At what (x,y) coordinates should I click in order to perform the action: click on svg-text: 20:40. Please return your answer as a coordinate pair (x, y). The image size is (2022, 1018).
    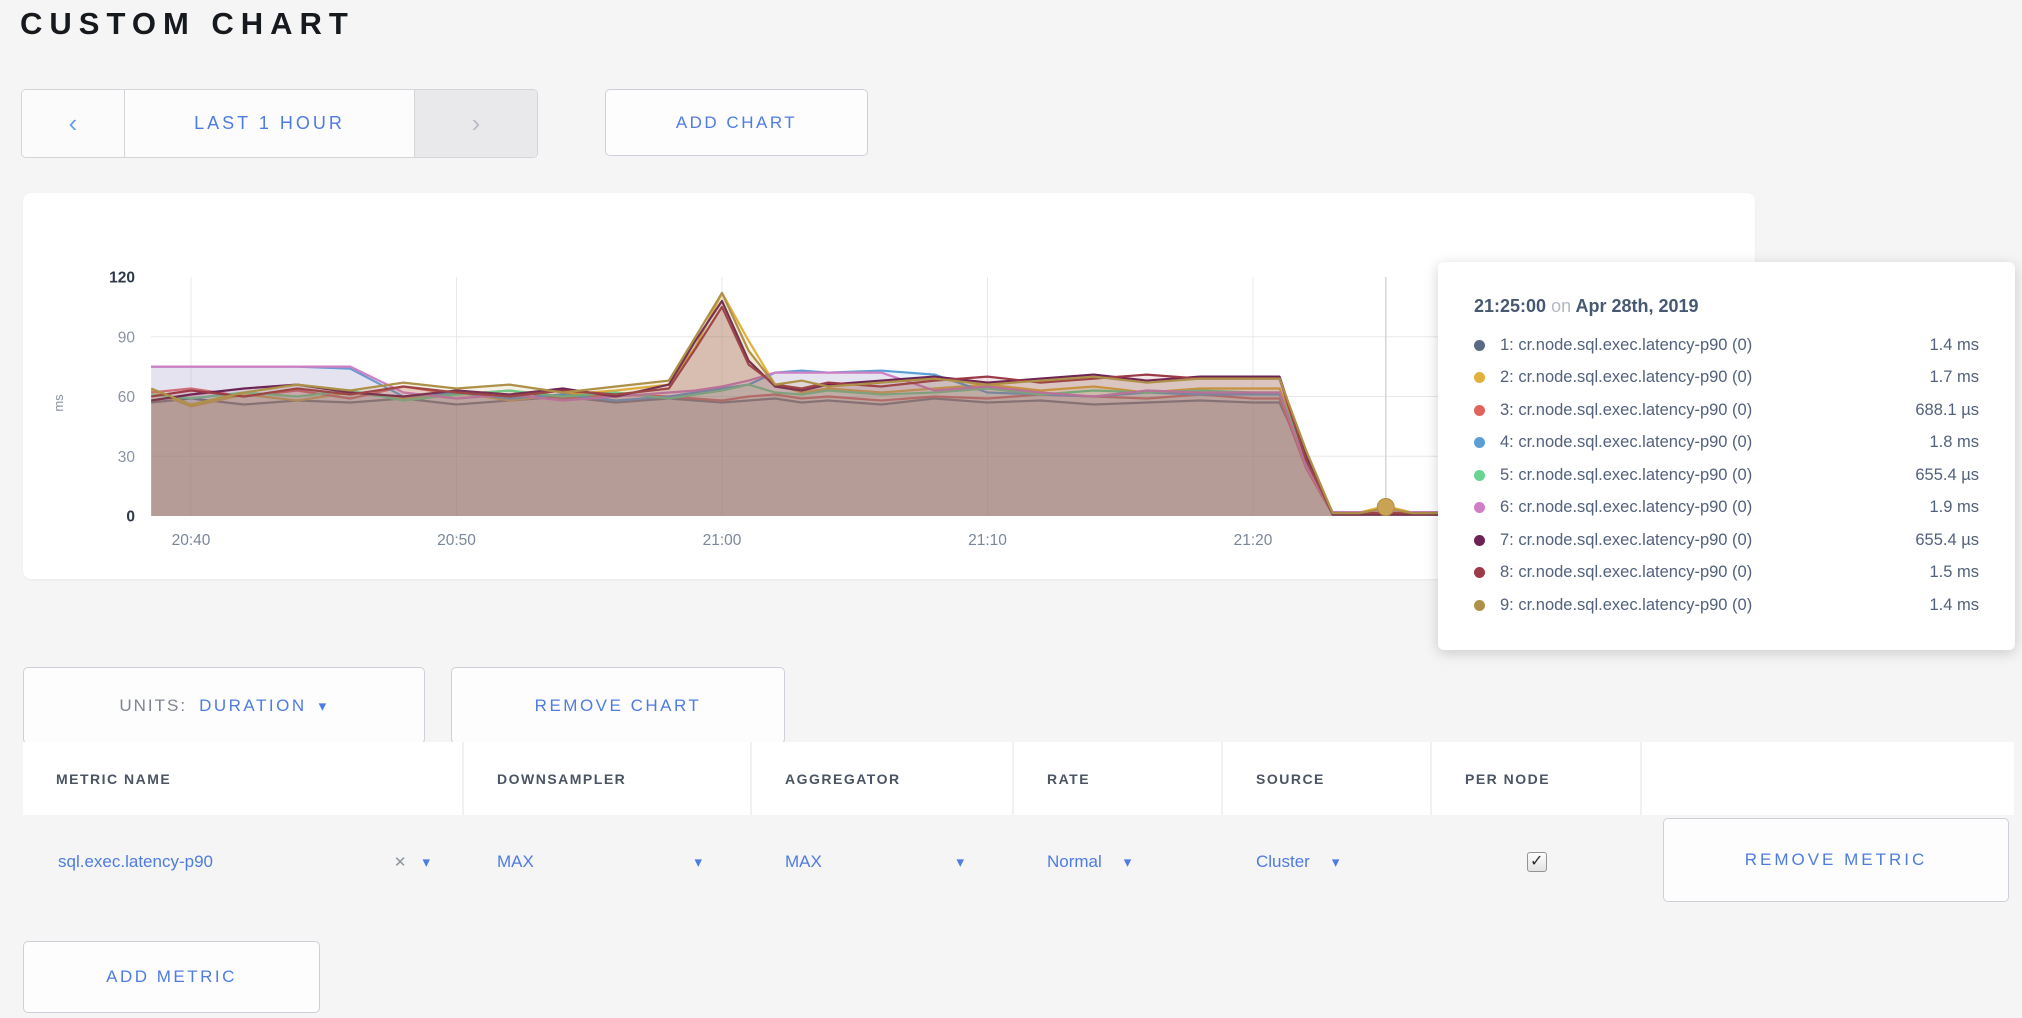
    Looking at the image, I should click on (191, 540).